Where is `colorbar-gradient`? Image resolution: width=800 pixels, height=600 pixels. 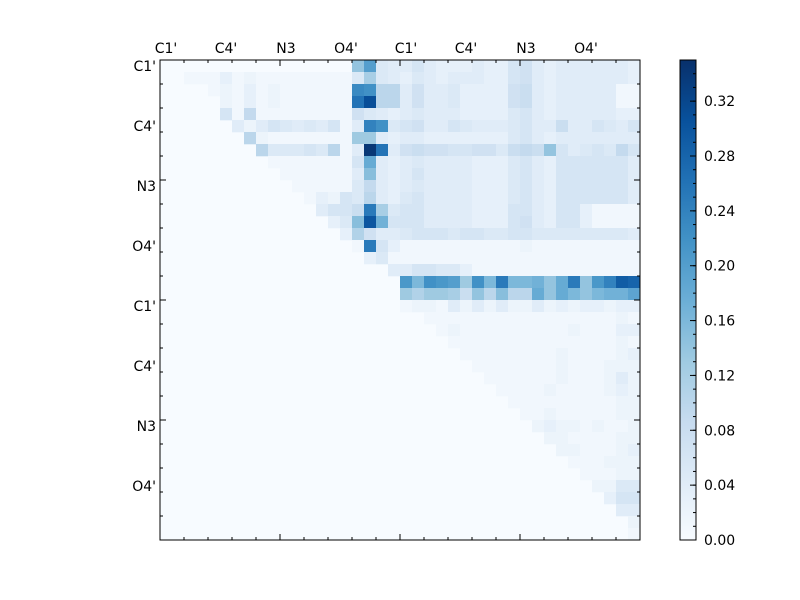 colorbar-gradient is located at coordinates (688, 300).